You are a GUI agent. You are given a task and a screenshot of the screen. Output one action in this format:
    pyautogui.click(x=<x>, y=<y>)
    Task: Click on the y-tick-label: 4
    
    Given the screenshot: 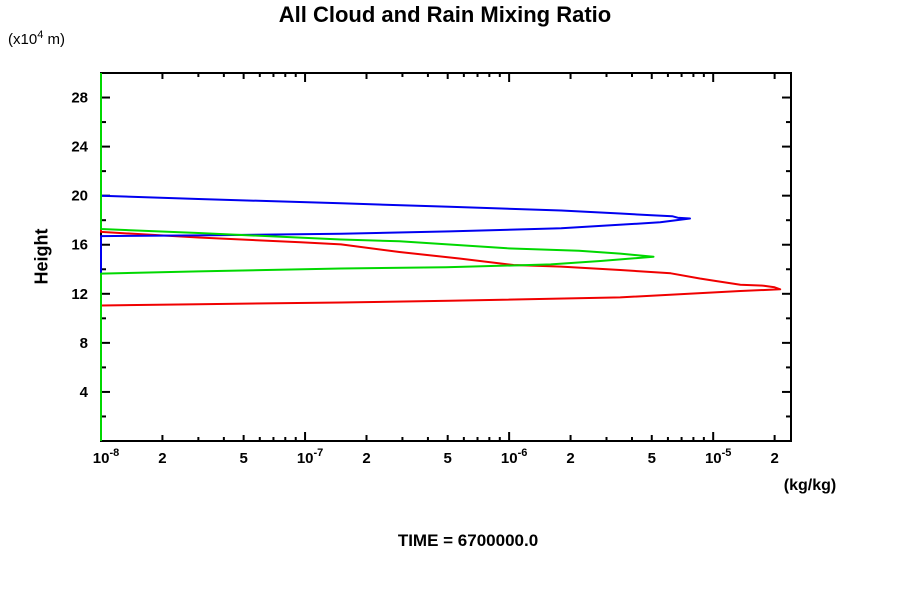 What is the action you would take?
    pyautogui.click(x=84, y=392)
    